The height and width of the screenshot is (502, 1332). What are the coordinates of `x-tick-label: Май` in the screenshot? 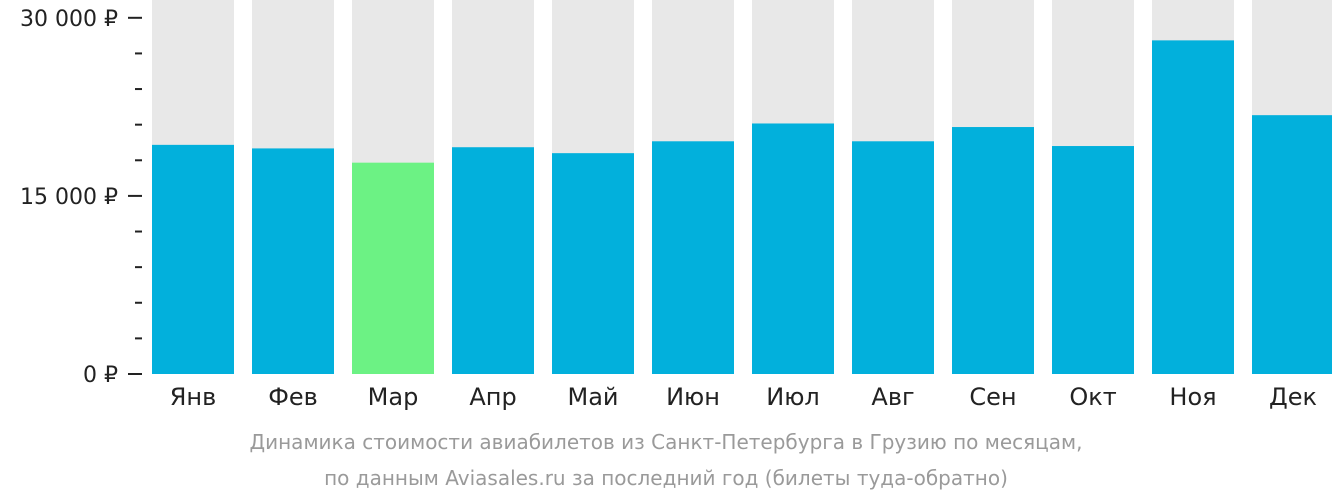 It's located at (592, 397).